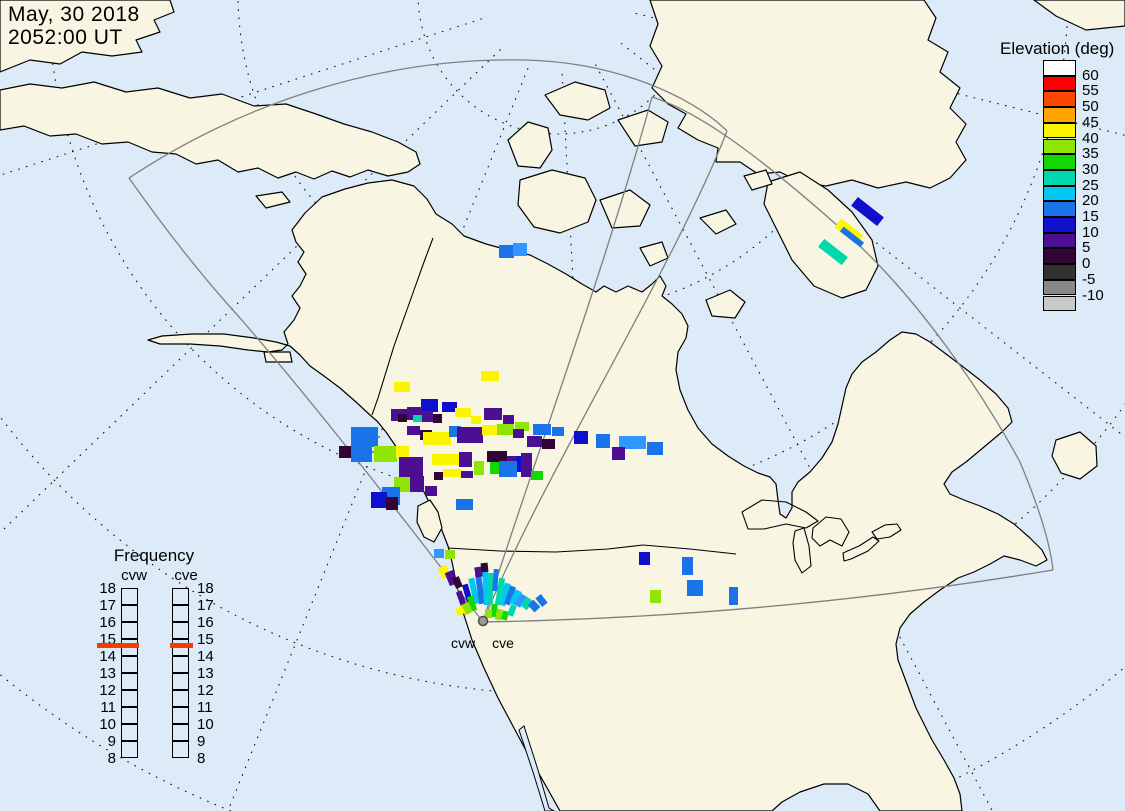 The width and height of the screenshot is (1125, 811). I want to click on colorbar-tick-label: -5, so click(1089, 279).